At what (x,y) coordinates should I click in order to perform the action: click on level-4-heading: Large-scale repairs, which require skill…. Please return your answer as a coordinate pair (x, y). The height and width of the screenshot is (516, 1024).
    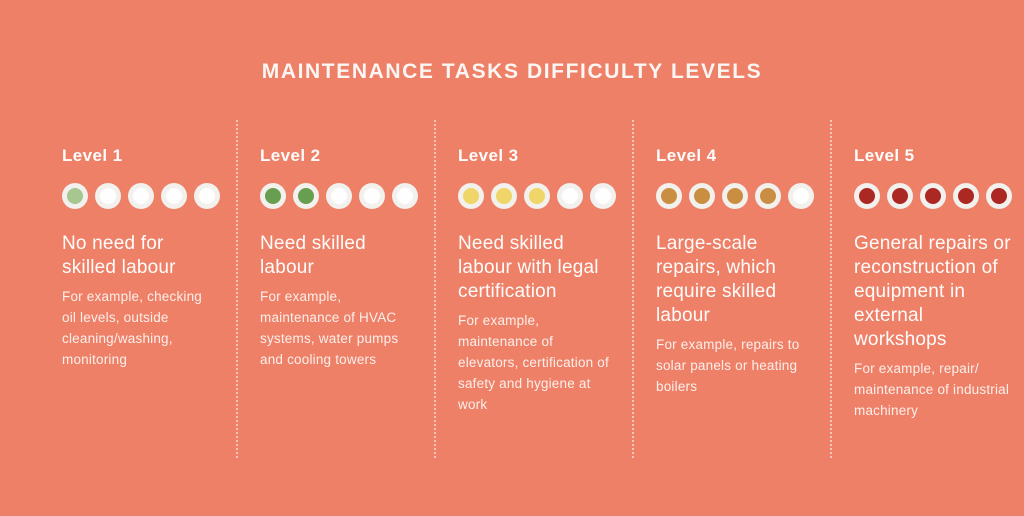
    Looking at the image, I should click on (716, 279).